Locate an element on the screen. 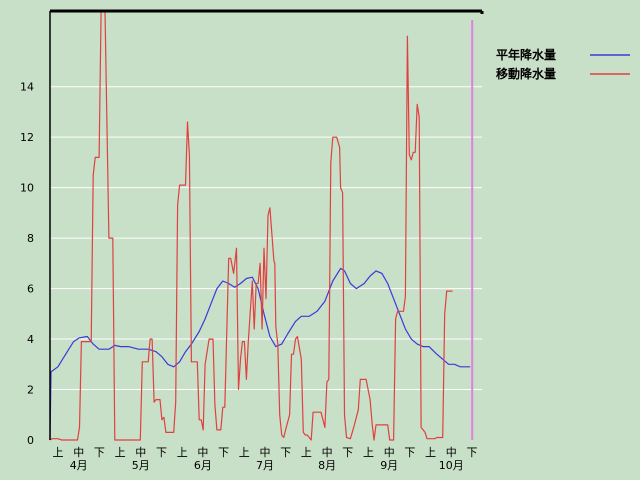  month-label-2: 6月 is located at coordinates (203, 465).